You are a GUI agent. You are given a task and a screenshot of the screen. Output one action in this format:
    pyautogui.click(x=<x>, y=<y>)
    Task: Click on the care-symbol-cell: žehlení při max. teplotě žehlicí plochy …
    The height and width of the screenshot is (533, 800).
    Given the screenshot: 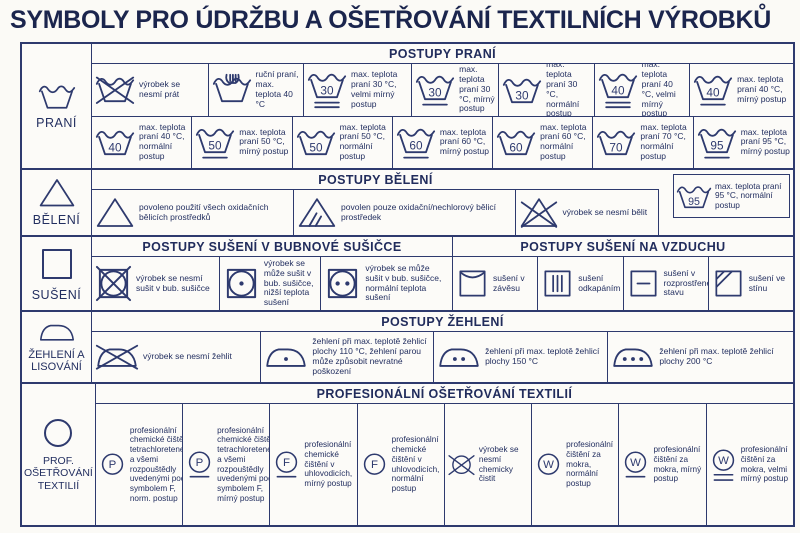 What is the action you would take?
    pyautogui.click(x=348, y=357)
    